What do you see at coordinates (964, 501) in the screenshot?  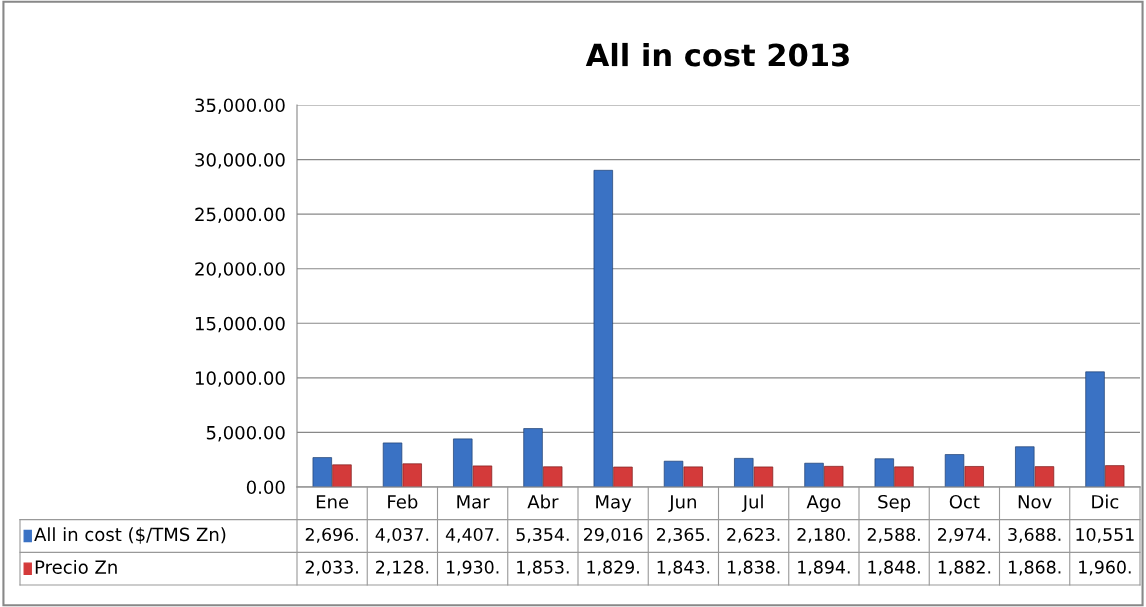 I see `x-tick-label: Oct` at bounding box center [964, 501].